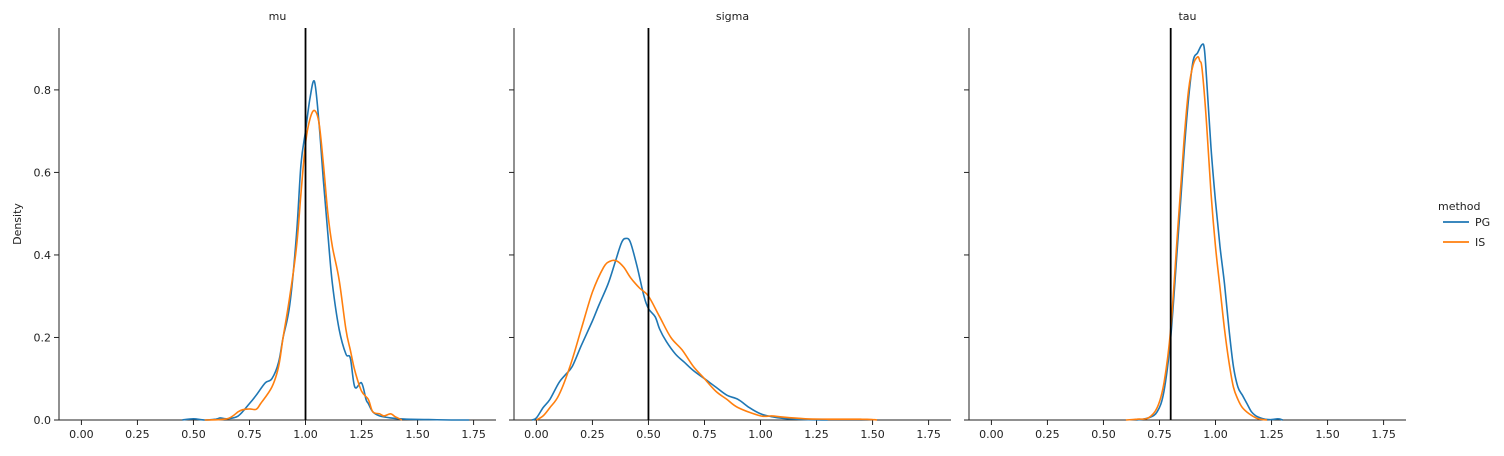 The image size is (1504, 456). I want to click on panel-title: tau, so click(1187, 16).